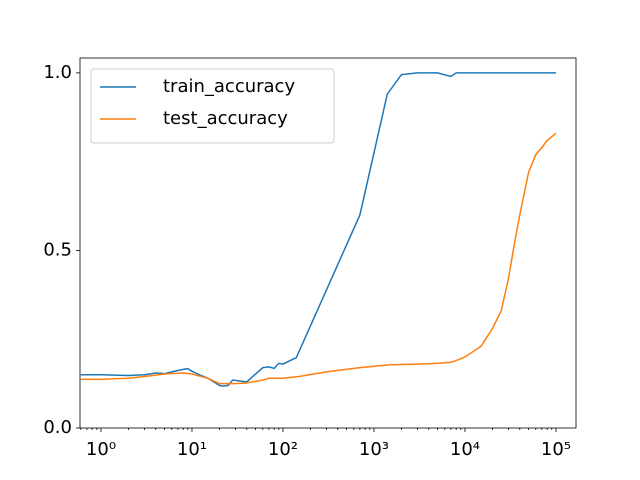 The height and width of the screenshot is (480, 640). What do you see at coordinates (465, 449) in the screenshot?
I see `x-tick-label: 10⁴` at bounding box center [465, 449].